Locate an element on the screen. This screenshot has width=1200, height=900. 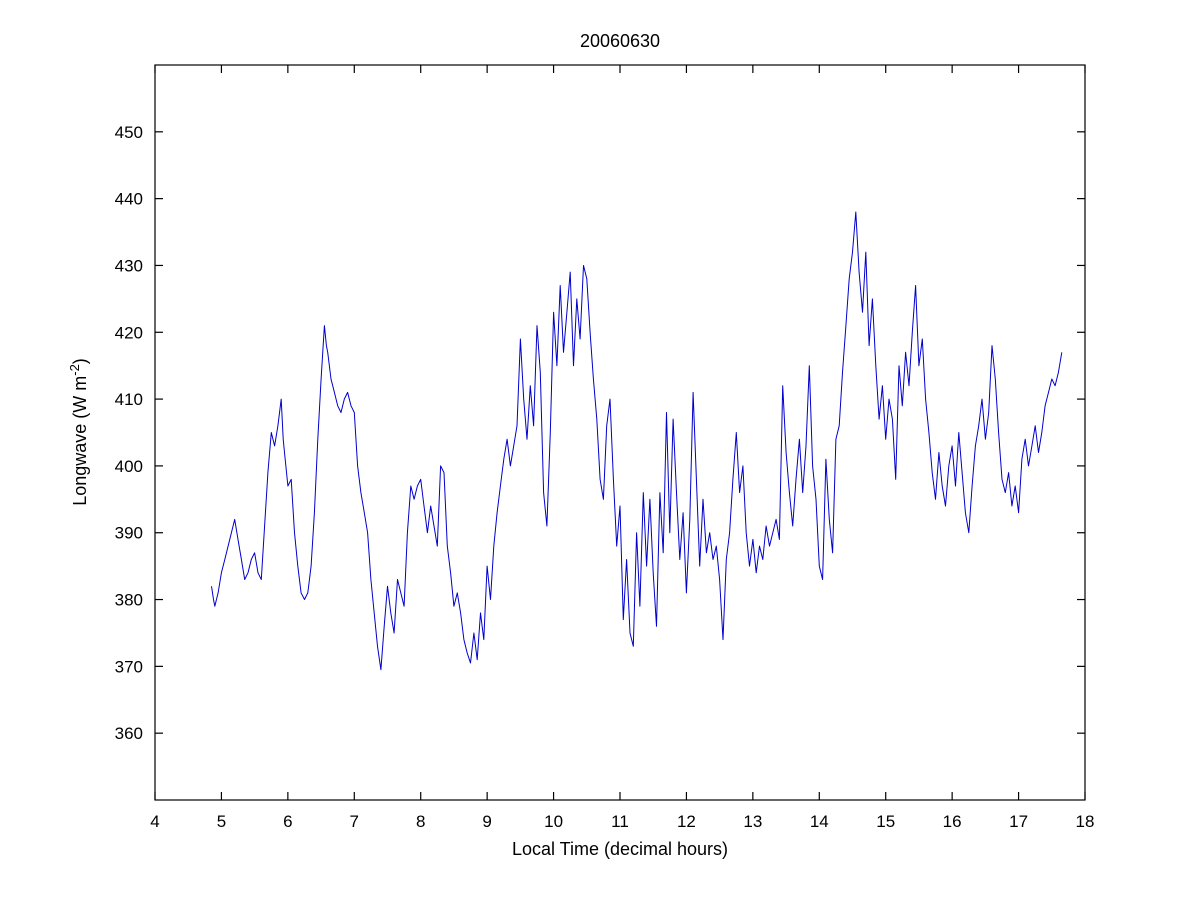
y-tick-label: 410 is located at coordinates (129, 399).